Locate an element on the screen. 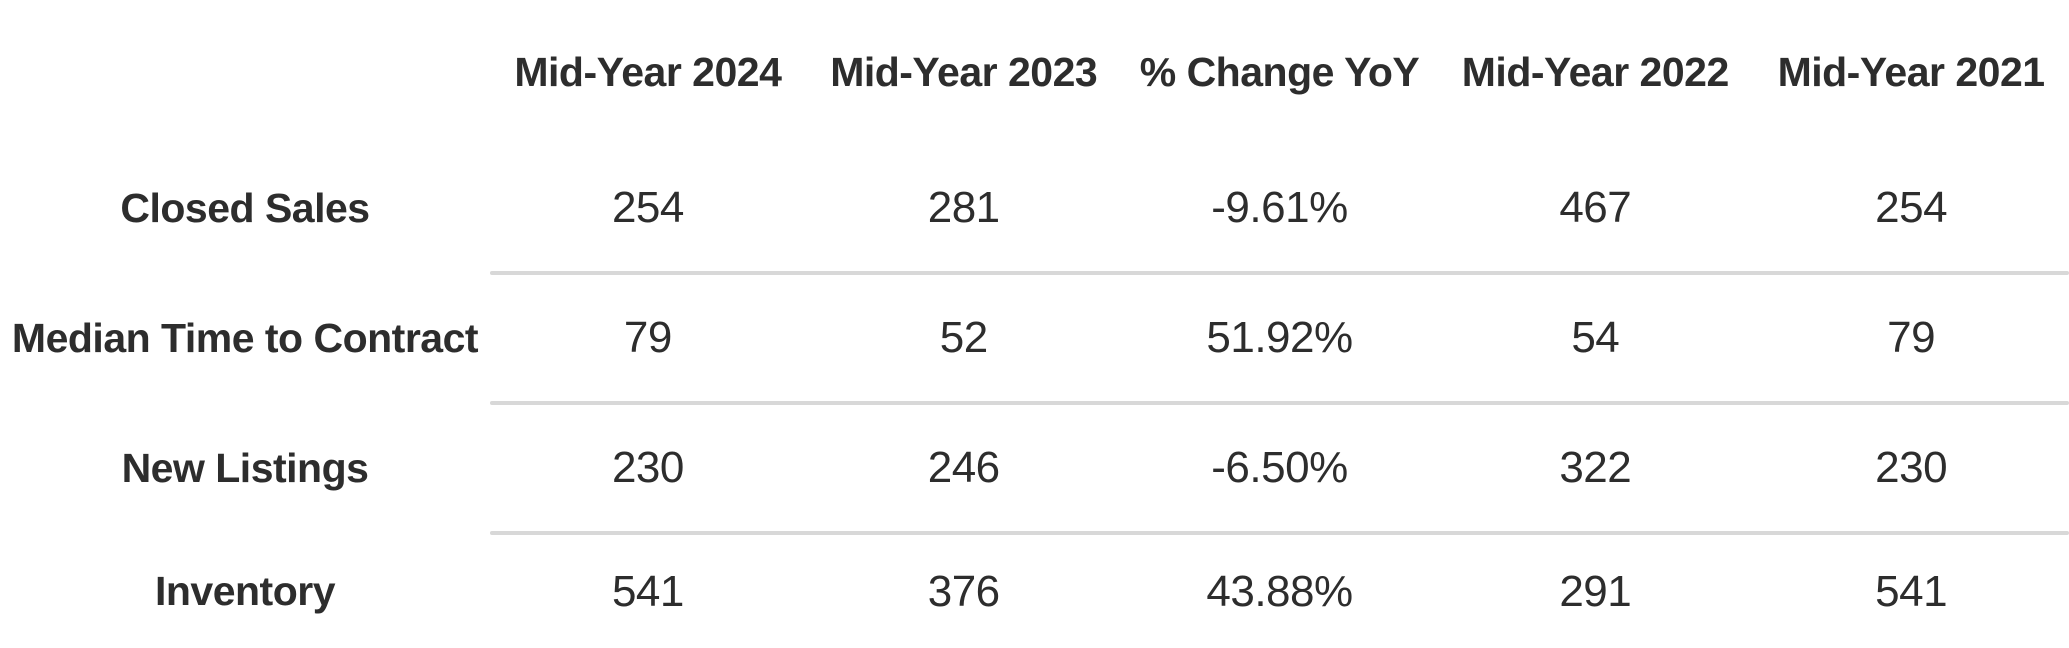  row-label-closed-sales: Closed Sales is located at coordinates (245, 207).